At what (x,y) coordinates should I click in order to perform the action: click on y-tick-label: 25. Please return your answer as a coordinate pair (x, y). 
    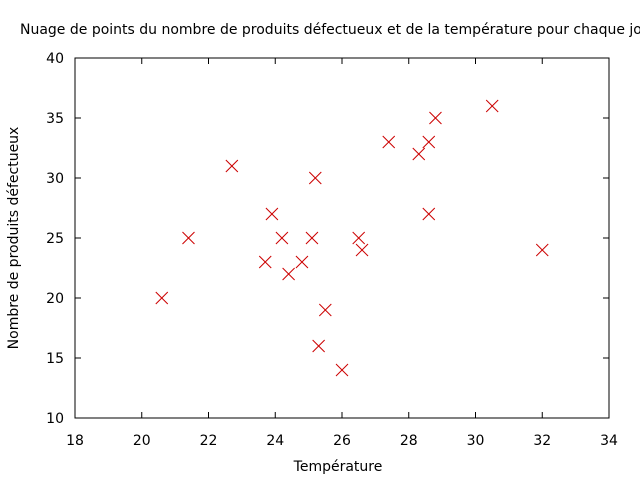
    Looking at the image, I should click on (55, 239).